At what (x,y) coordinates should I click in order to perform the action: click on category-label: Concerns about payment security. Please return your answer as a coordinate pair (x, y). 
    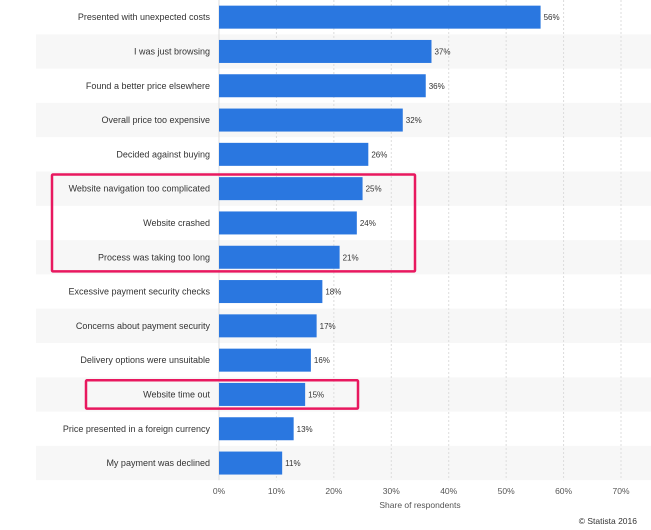
    Looking at the image, I should click on (143, 326).